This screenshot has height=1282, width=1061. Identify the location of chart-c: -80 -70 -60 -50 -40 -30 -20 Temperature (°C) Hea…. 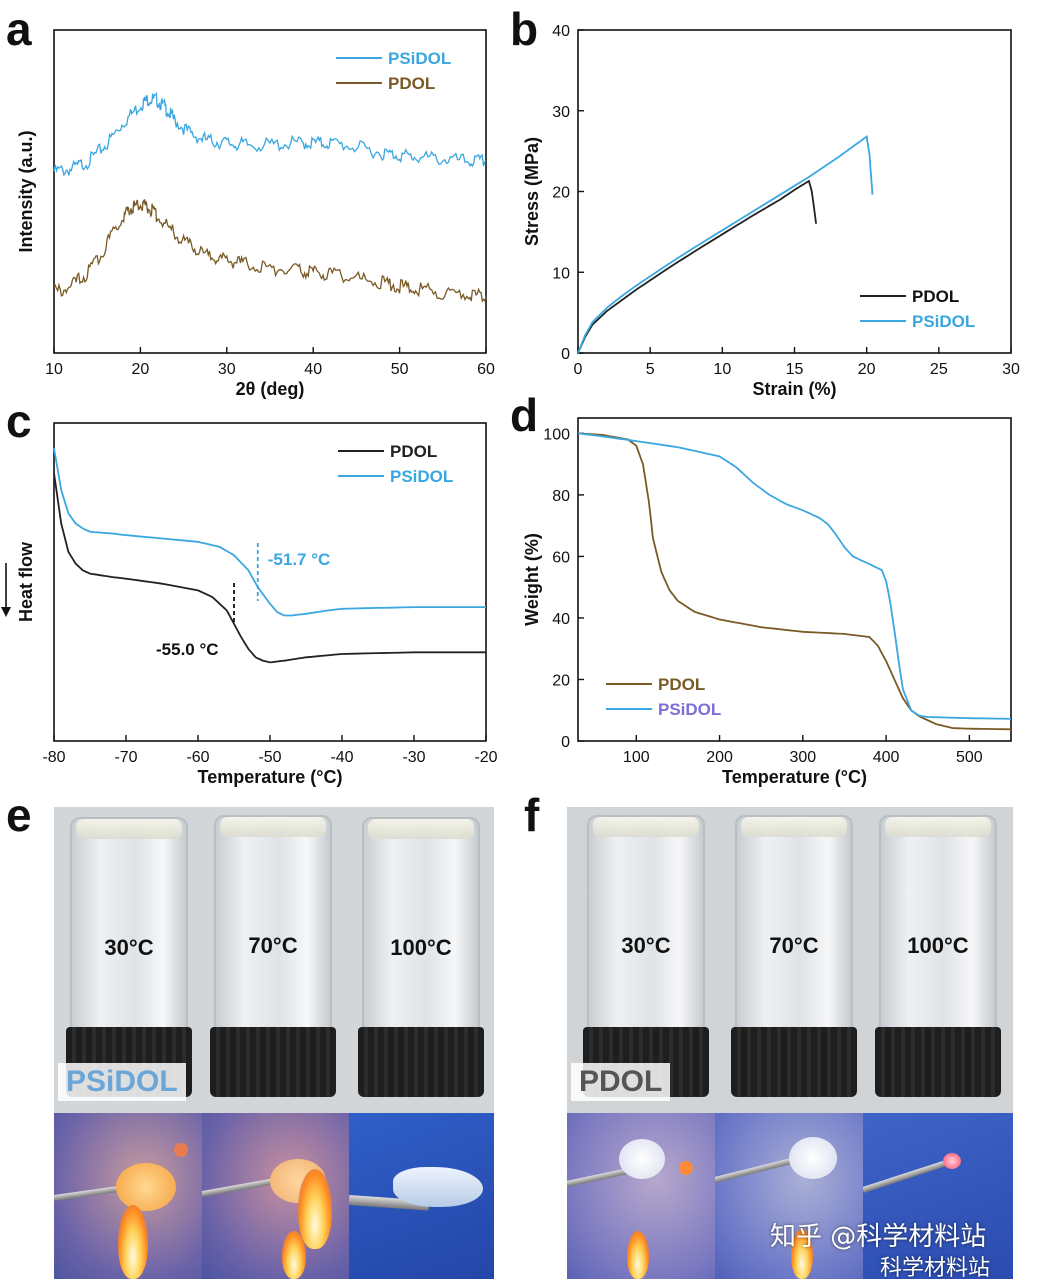
(249, 604).